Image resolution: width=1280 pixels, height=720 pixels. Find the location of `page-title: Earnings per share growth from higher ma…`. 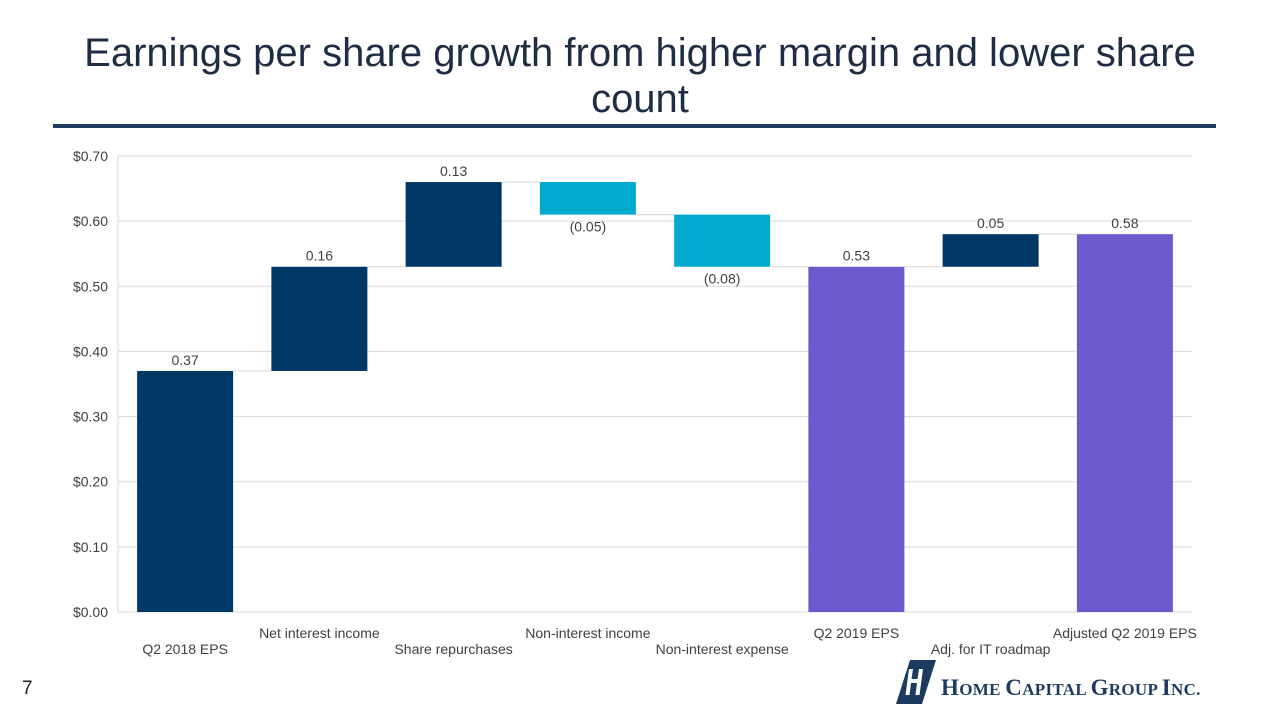

page-title: Earnings per share growth from higher ma… is located at coordinates (640, 76).